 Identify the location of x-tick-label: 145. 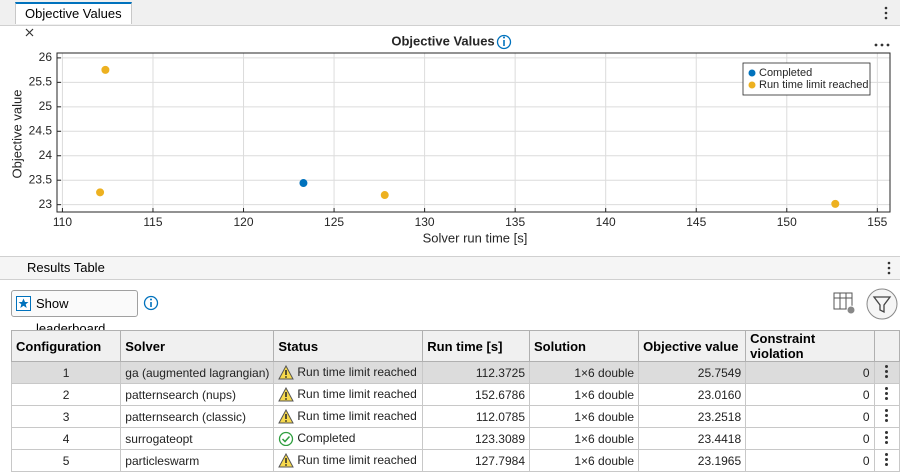
(696, 222).